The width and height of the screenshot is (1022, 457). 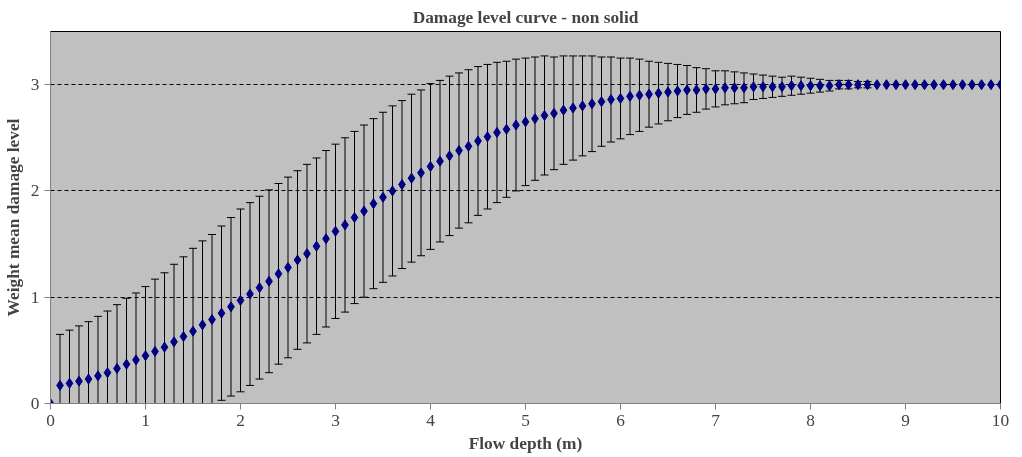 I want to click on x-tick-label: 0, so click(x=50, y=420).